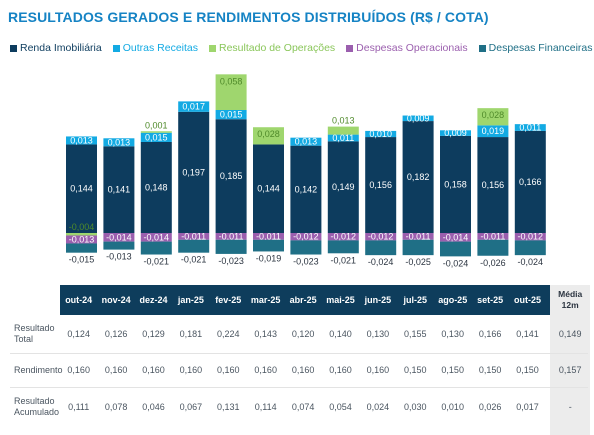 This screenshot has height=435, width=594. Describe the element at coordinates (116, 334) in the screenshot. I see `table-cell: 0,126` at that location.